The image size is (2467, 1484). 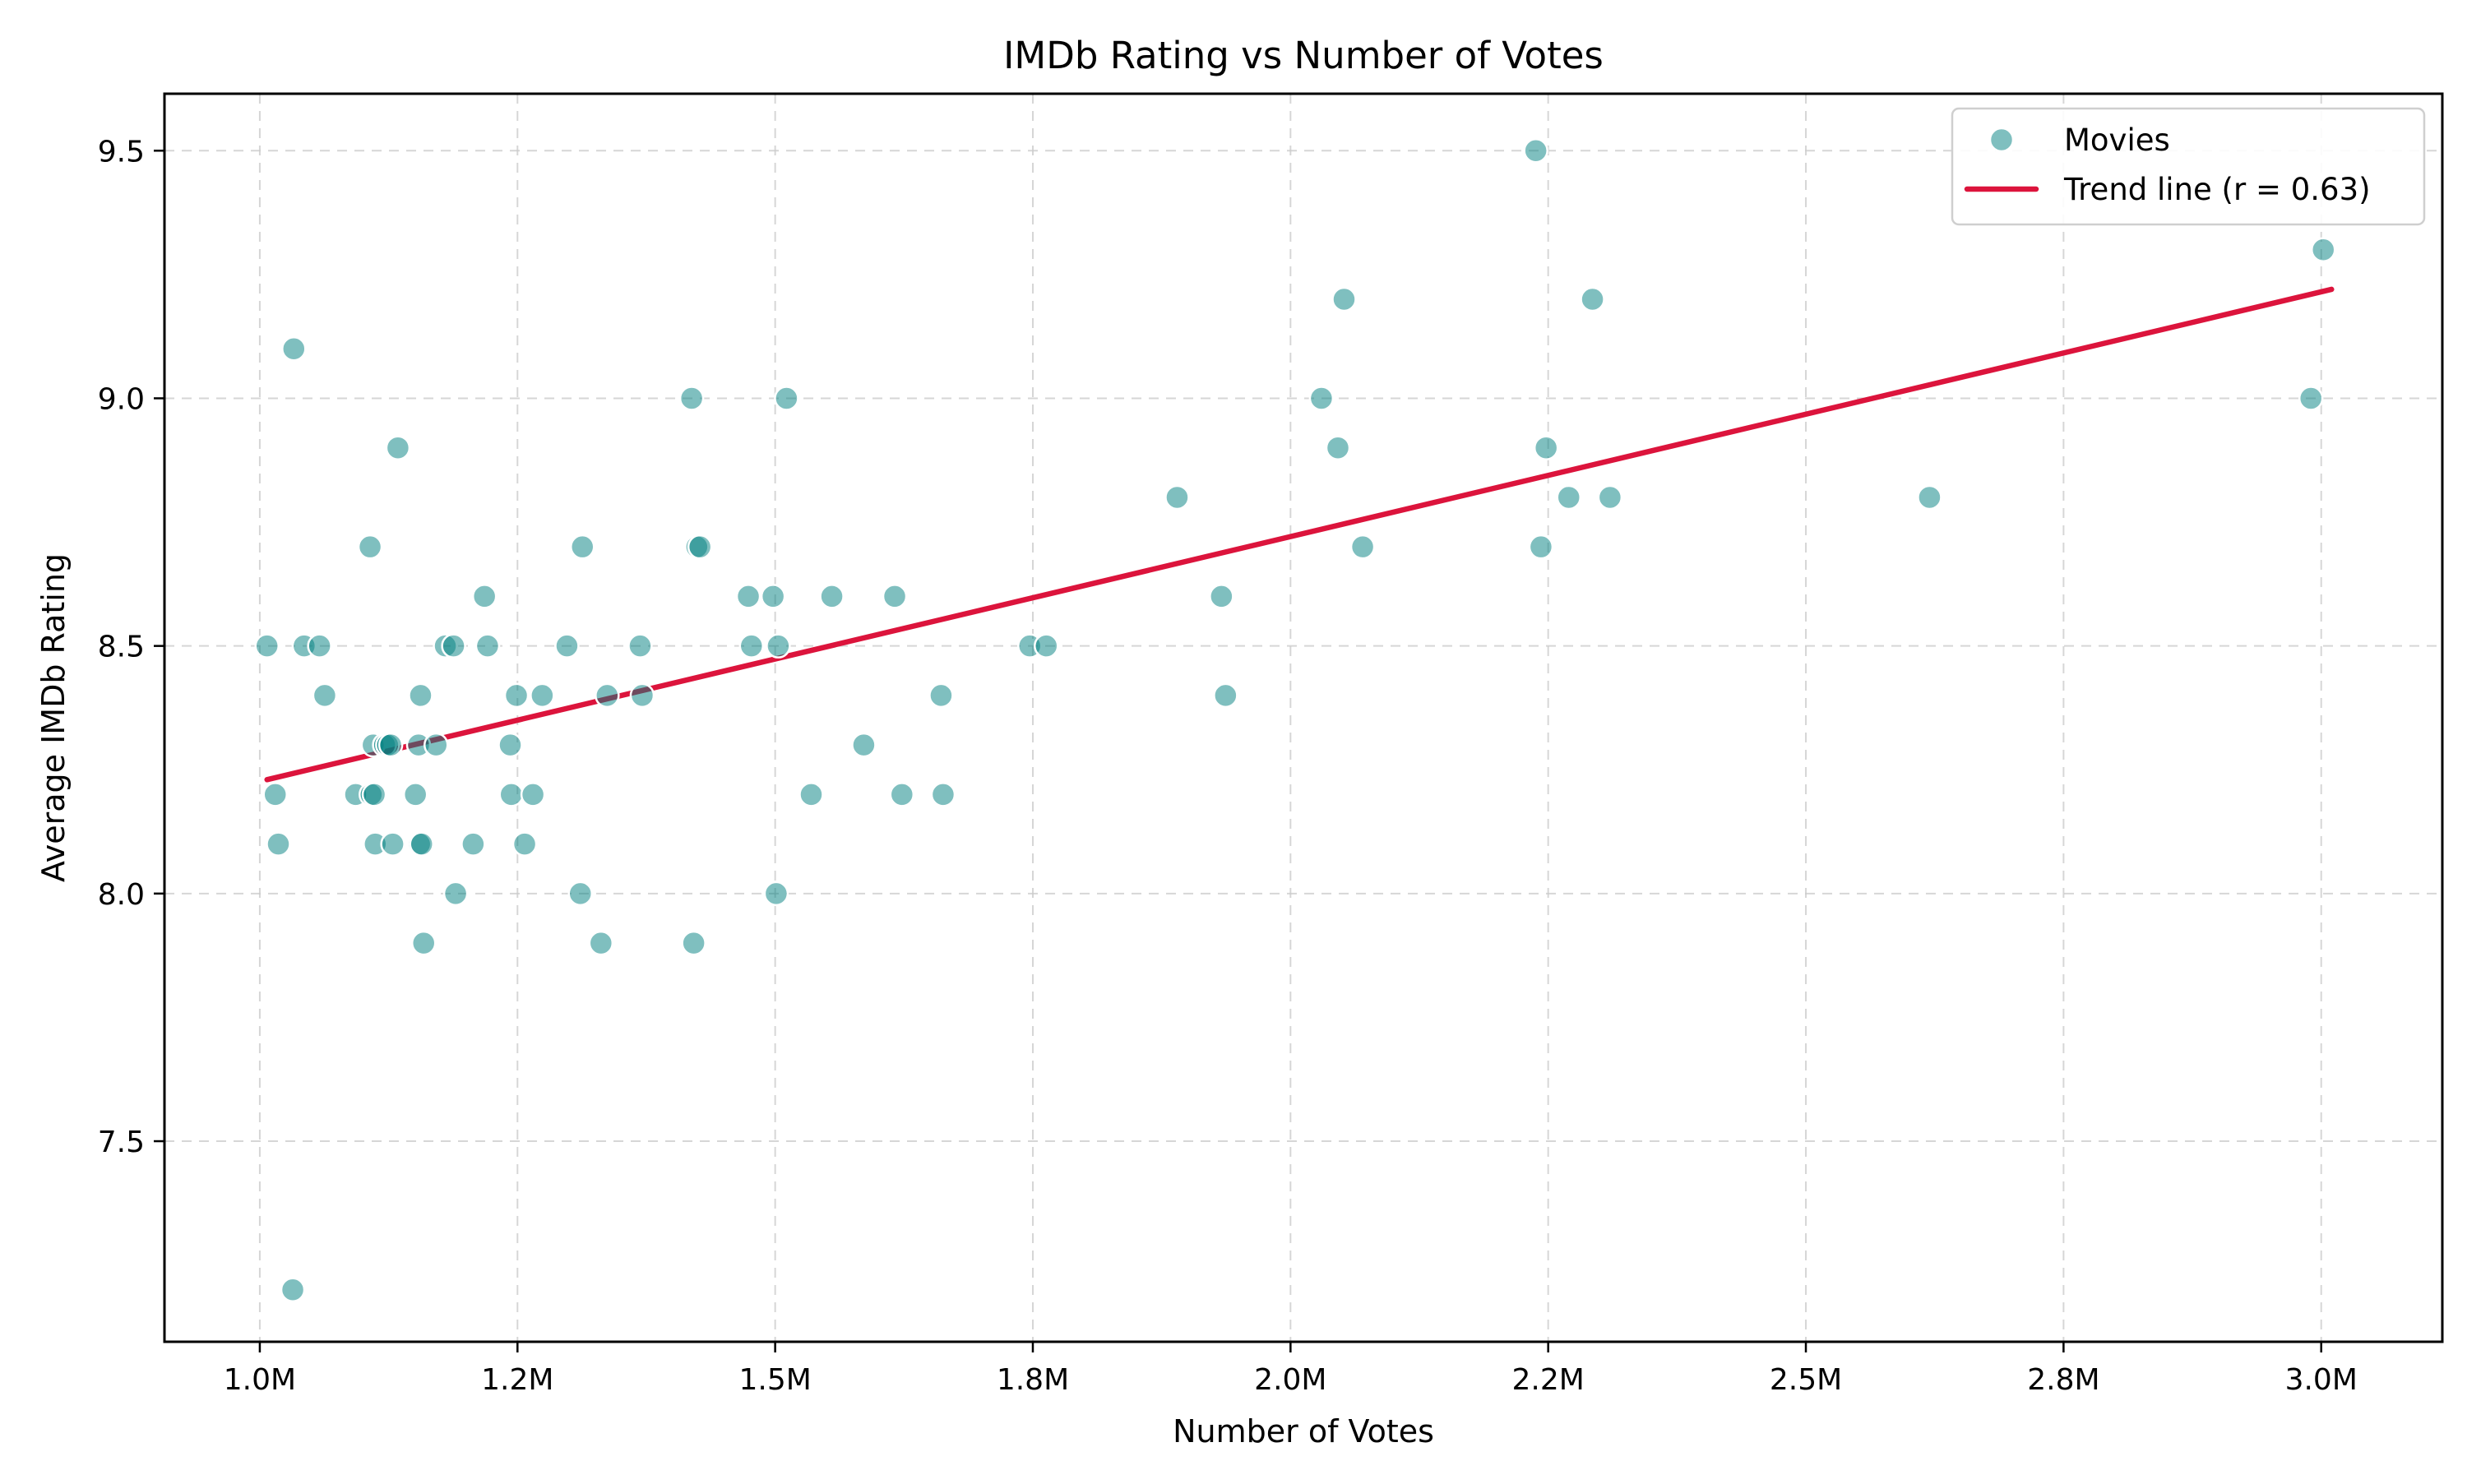 I want to click on x-tick-label: 1.8M, so click(x=1033, y=1380).